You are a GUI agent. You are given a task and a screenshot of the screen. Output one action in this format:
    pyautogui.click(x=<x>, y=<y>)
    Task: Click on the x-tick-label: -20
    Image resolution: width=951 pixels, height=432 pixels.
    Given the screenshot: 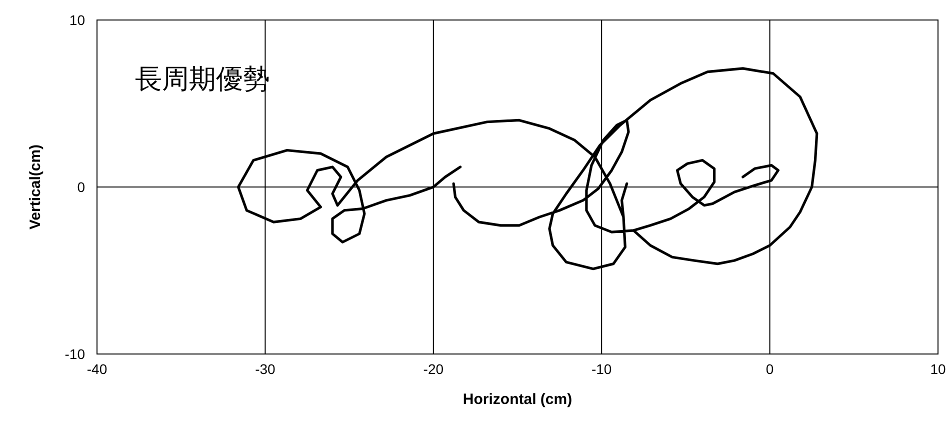 What is the action you would take?
    pyautogui.click(x=433, y=369)
    